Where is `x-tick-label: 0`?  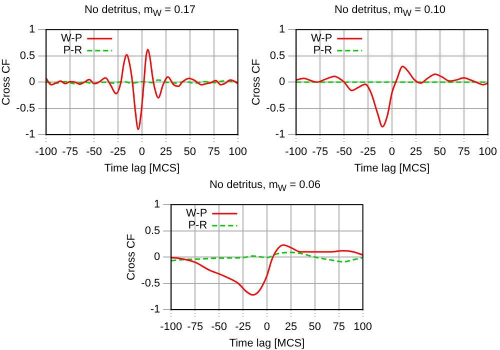 x-tick-label: 0 is located at coordinates (392, 152).